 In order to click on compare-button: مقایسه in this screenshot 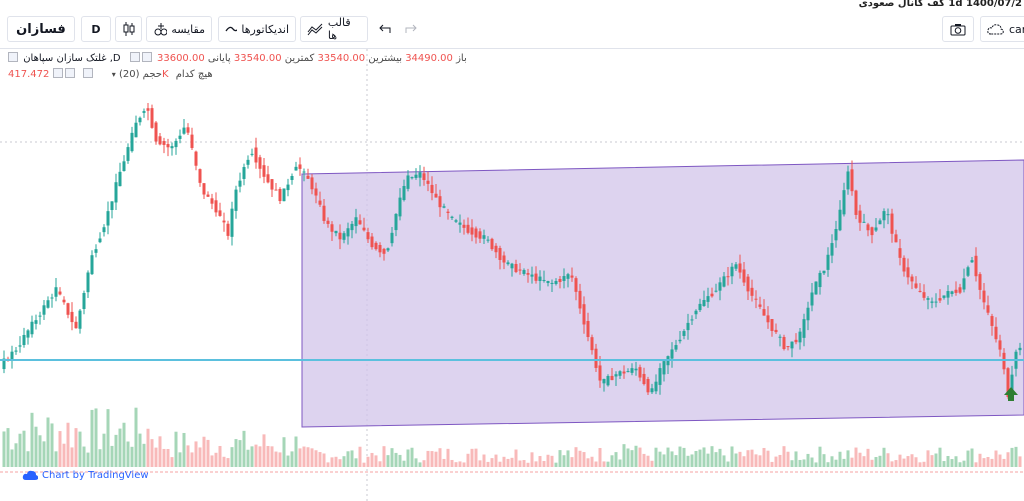, I will do `click(179, 29)`.